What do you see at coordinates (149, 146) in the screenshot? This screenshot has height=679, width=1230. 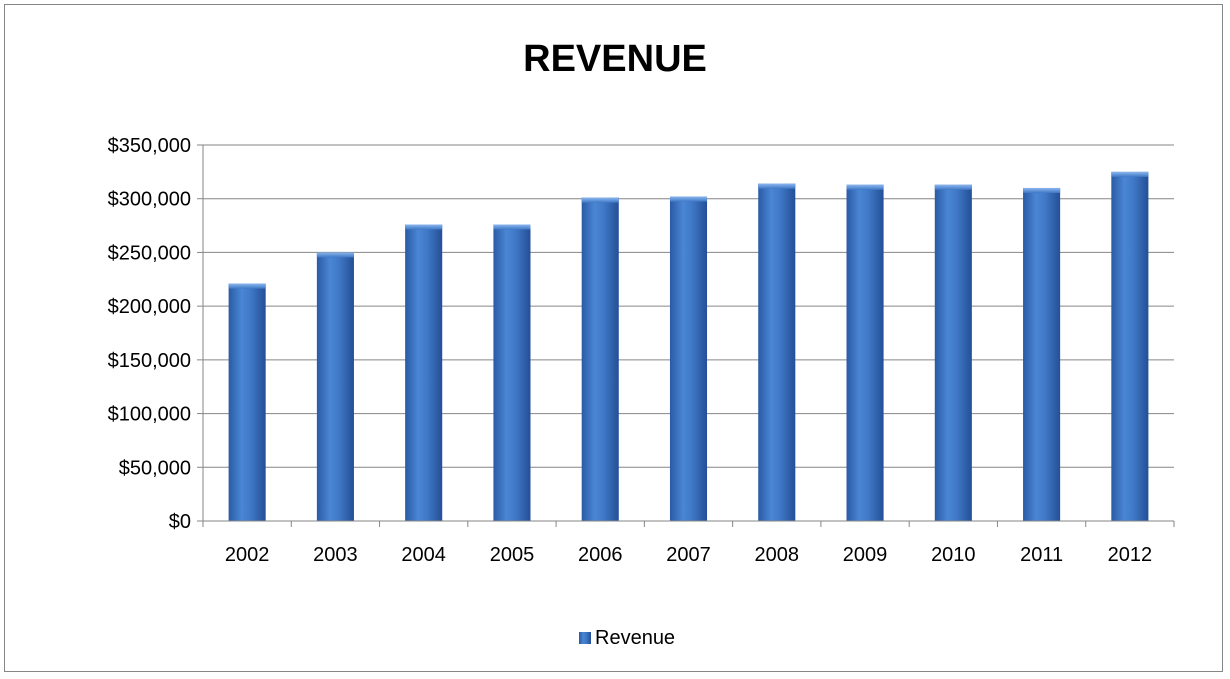 I see `y-tick-label: $350,000` at bounding box center [149, 146].